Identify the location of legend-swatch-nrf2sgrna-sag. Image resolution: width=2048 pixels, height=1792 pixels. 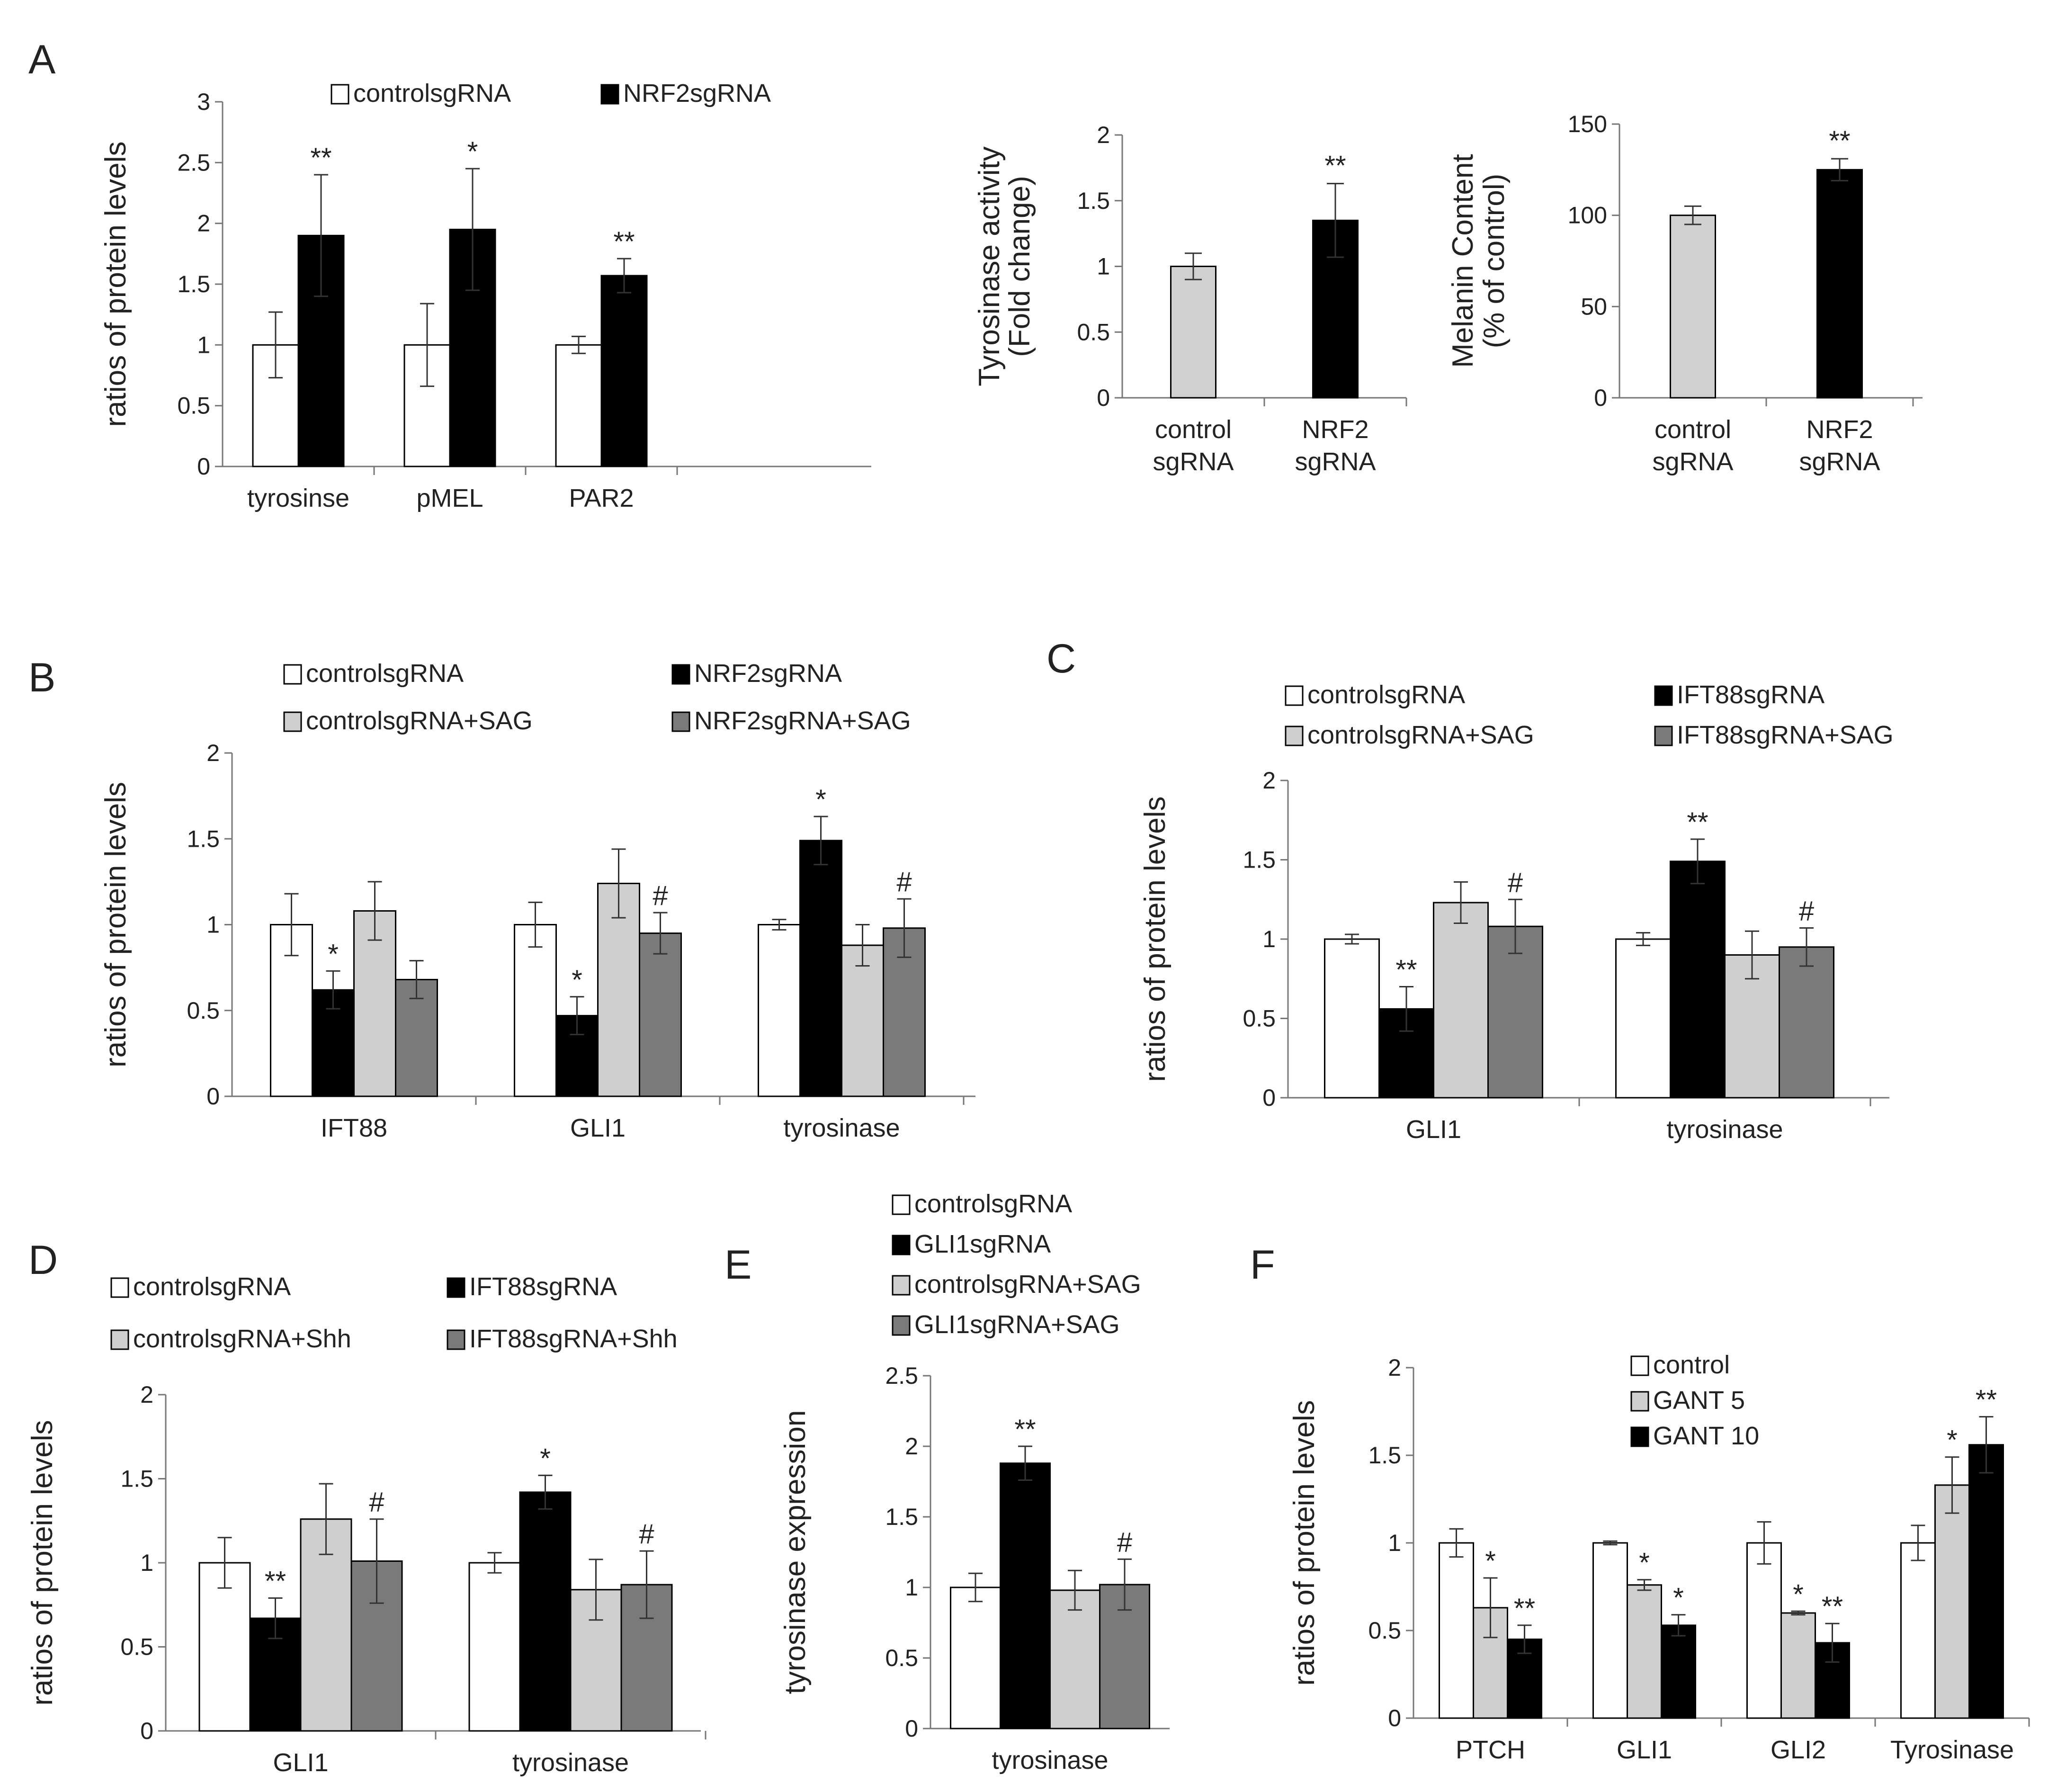
(680, 721).